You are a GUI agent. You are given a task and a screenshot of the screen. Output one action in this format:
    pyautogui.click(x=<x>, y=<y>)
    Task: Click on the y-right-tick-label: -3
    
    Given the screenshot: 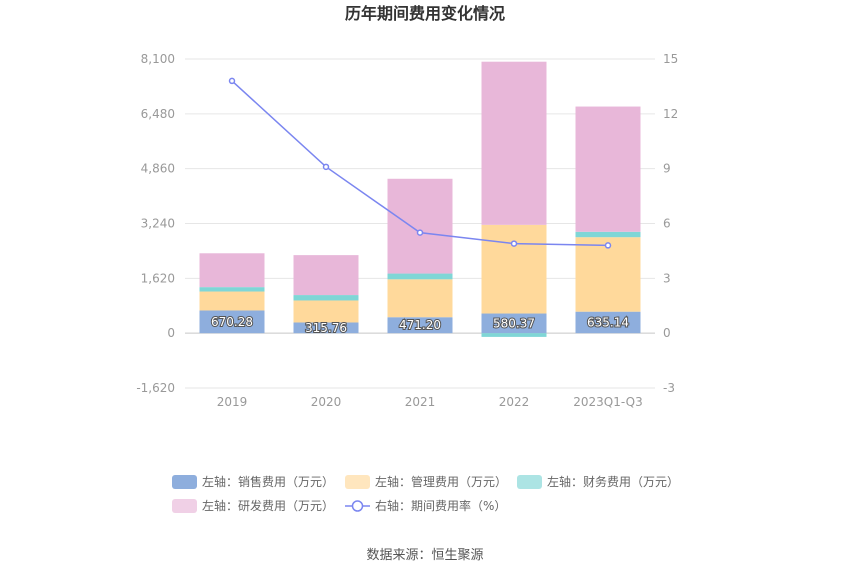 What is the action you would take?
    pyautogui.click(x=669, y=388)
    